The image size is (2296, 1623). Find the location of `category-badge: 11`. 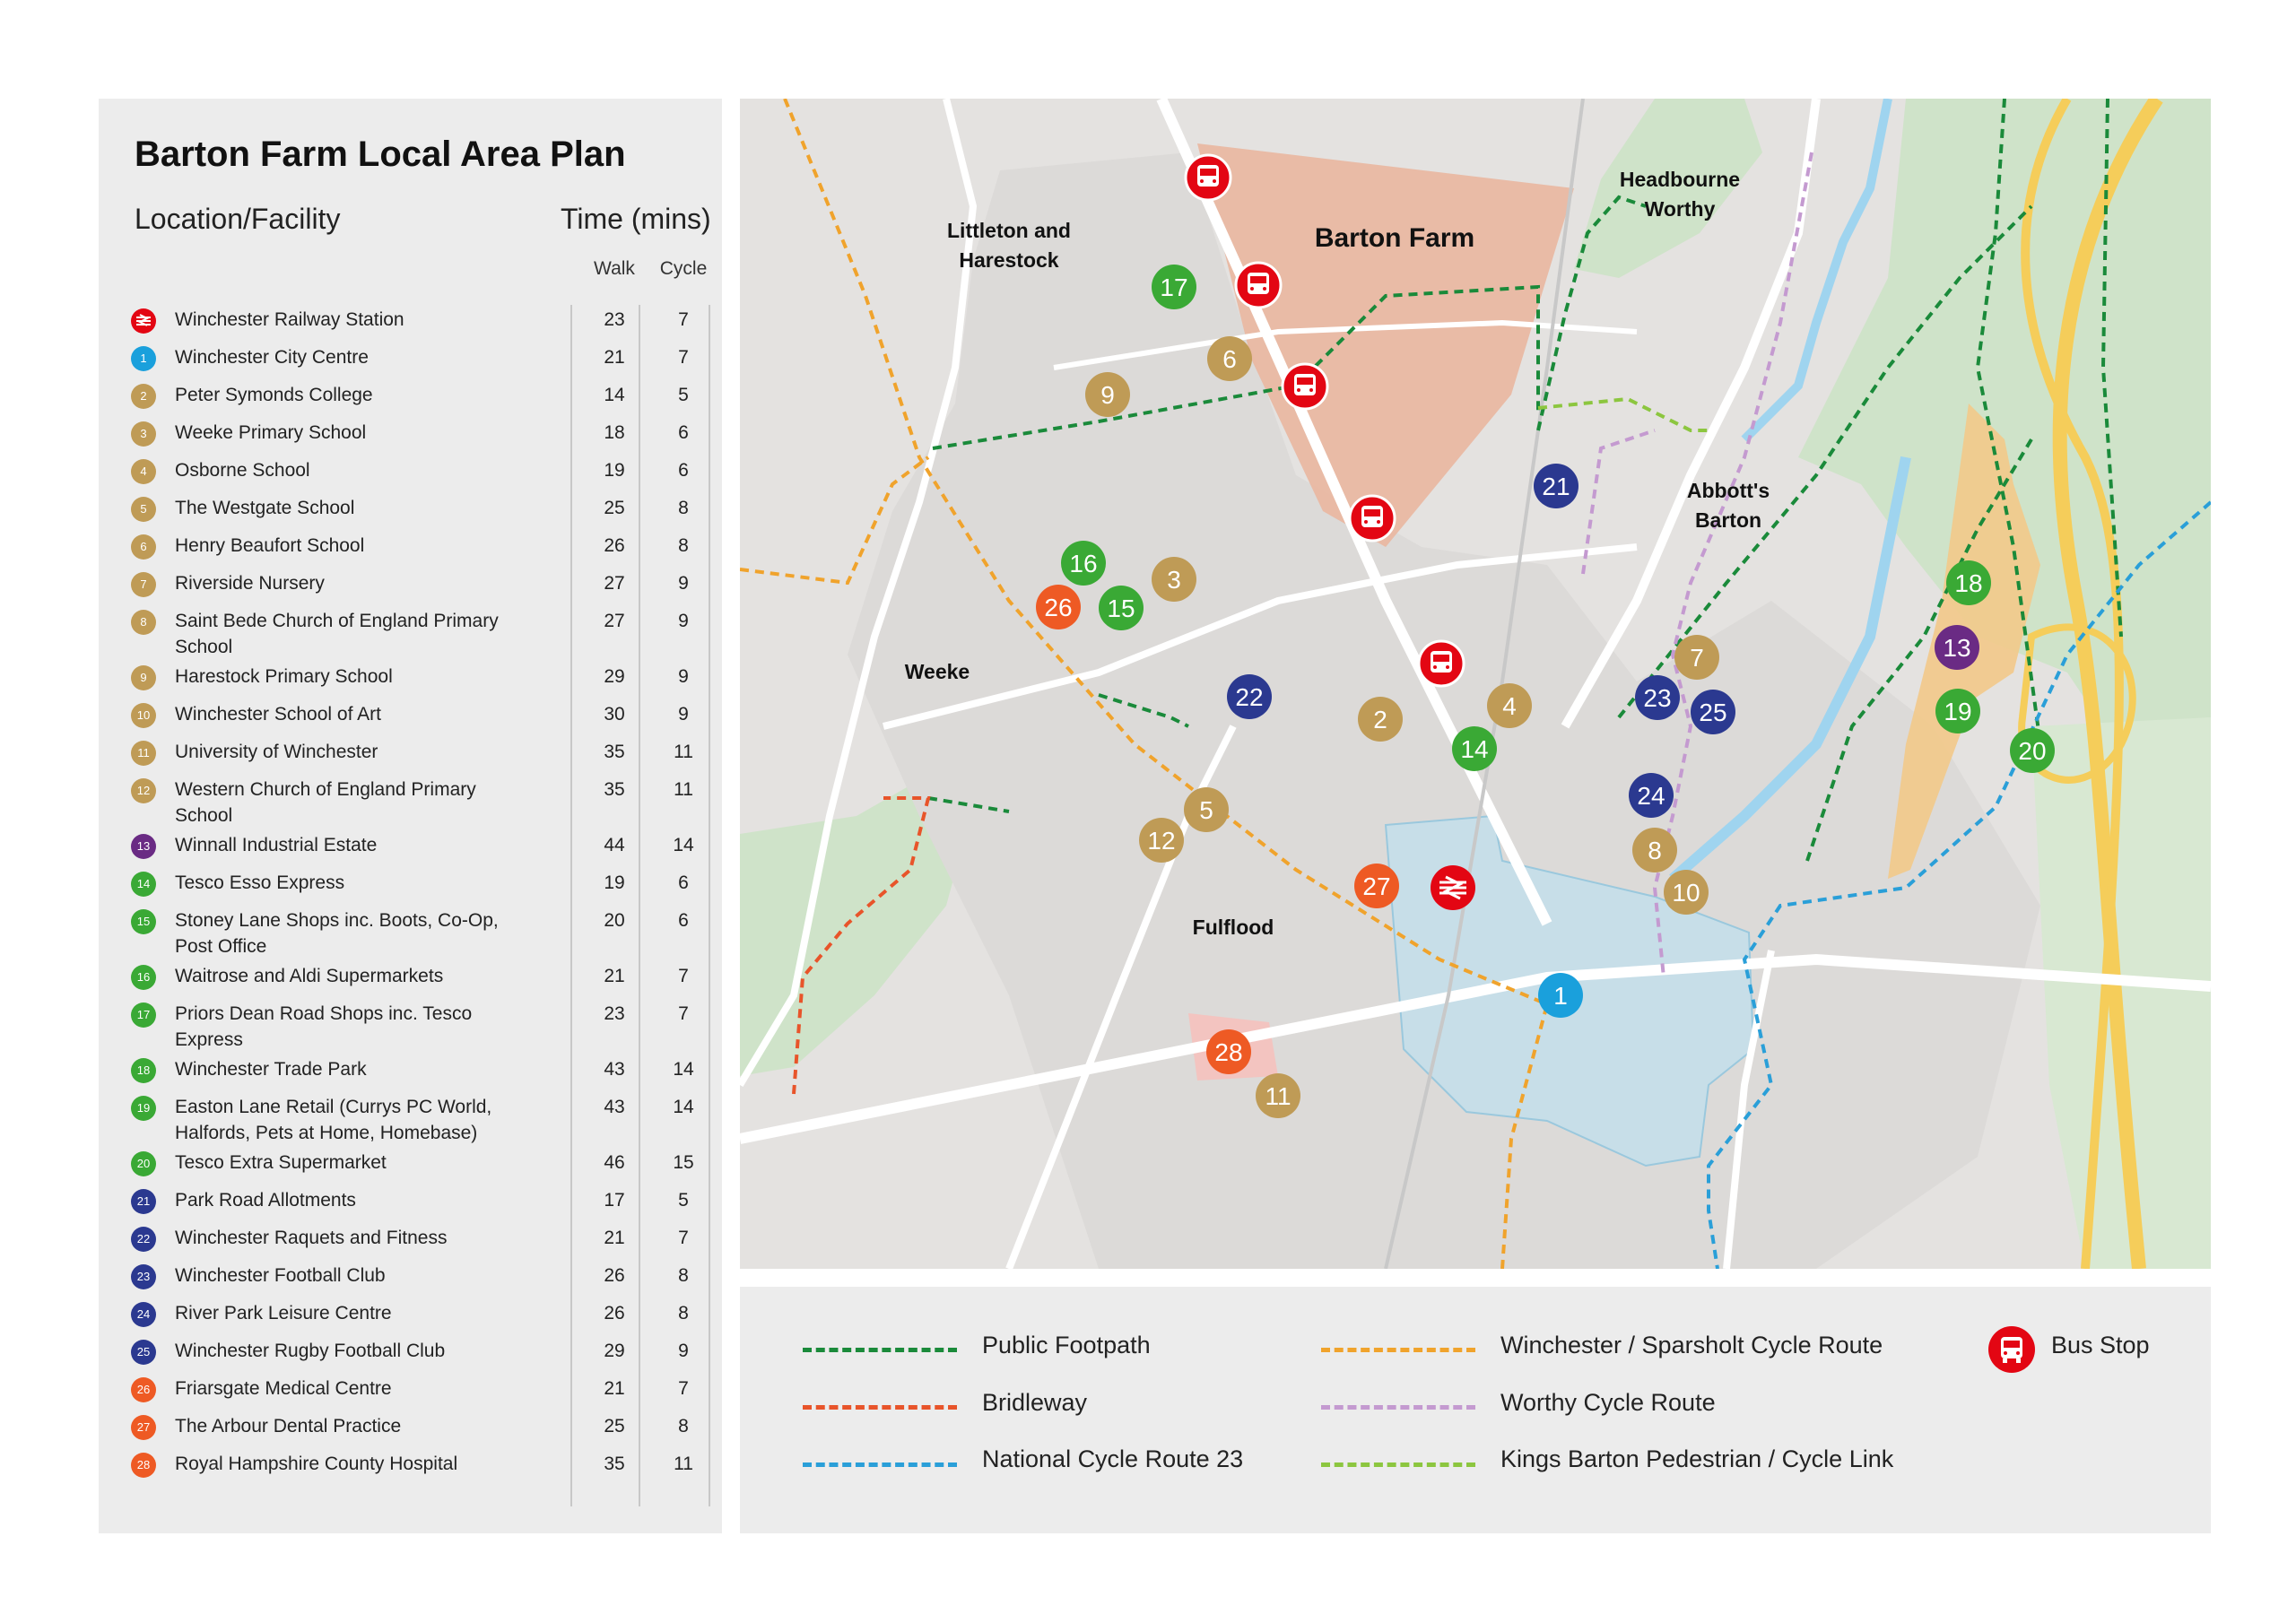

category-badge: 11 is located at coordinates (143, 753).